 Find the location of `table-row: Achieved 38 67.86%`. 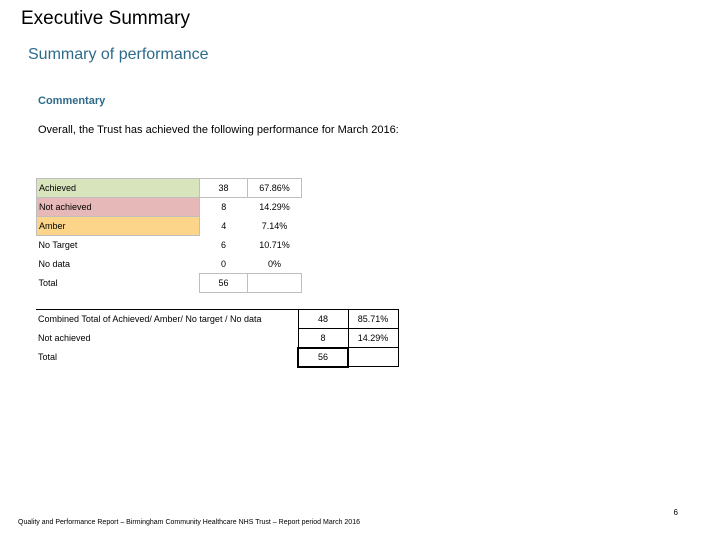

table-row: Achieved 38 67.86% is located at coordinates (169, 188).